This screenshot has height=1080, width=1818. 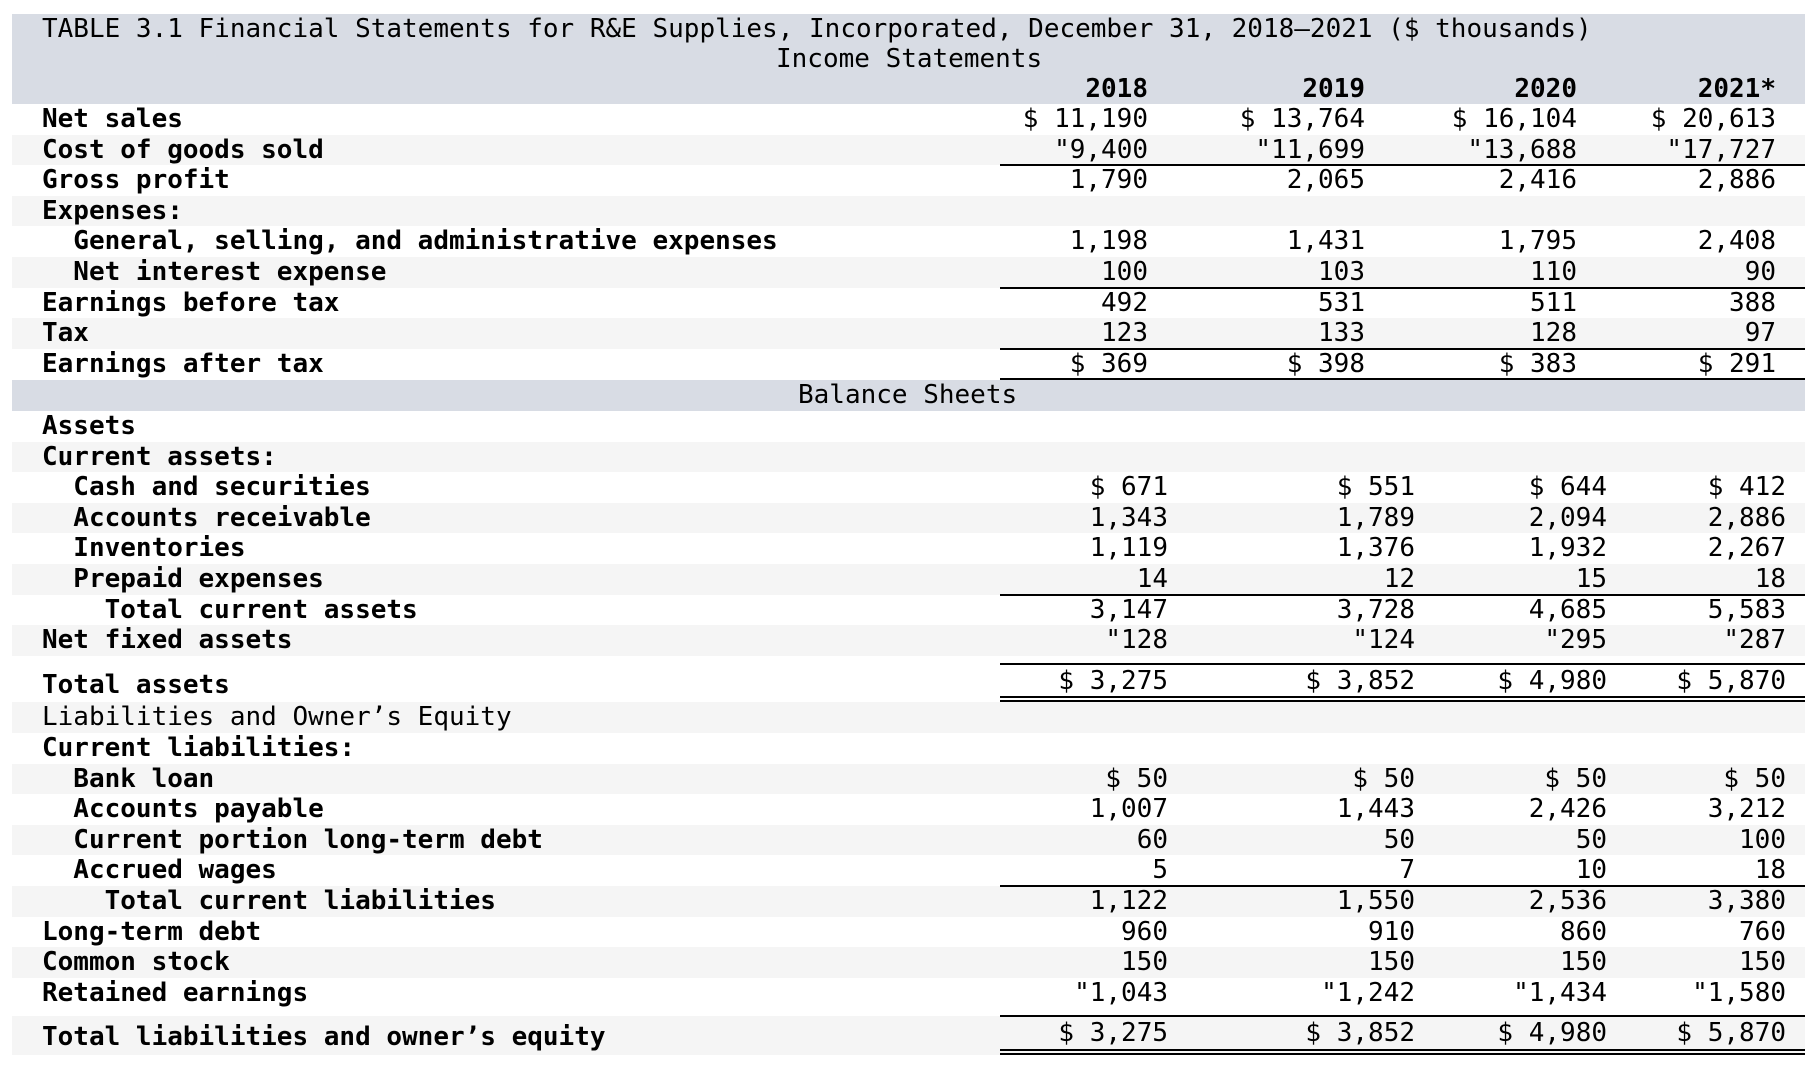 I want to click on cell-2021: 5,583, so click(x=1746, y=609).